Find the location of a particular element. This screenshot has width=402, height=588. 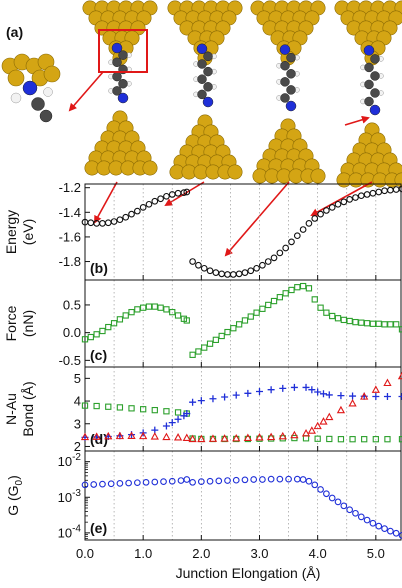

x-tick-label: 4.0 is located at coordinates (318, 553).